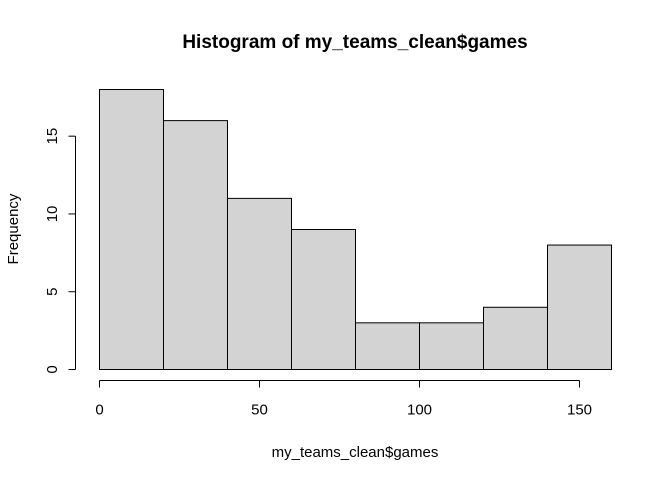 This screenshot has height=480, width=672. I want to click on y-tick-label-2: 10, so click(52, 214).